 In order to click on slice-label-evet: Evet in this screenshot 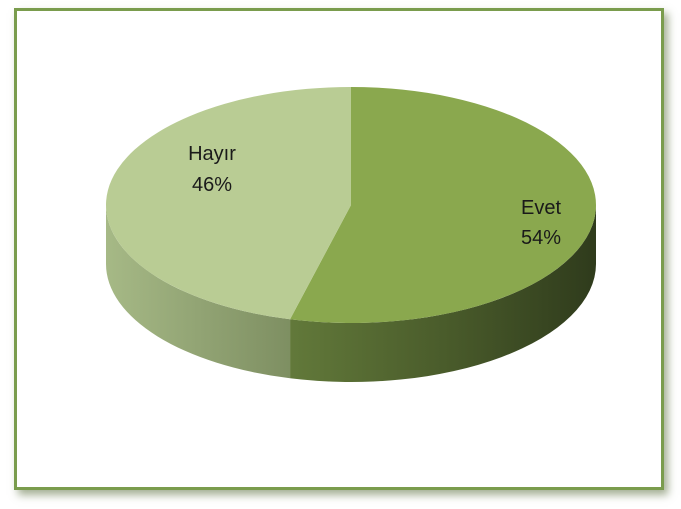, I will do `click(541, 208)`.